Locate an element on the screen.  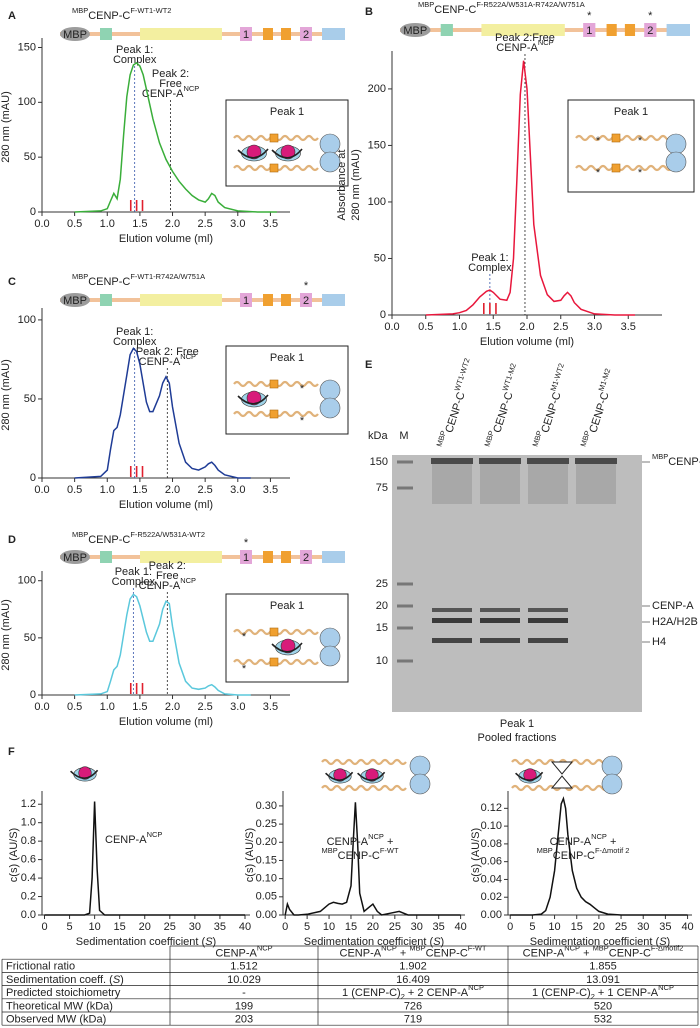
peak-label: Peak 2: Free is located at coordinates (167, 352).